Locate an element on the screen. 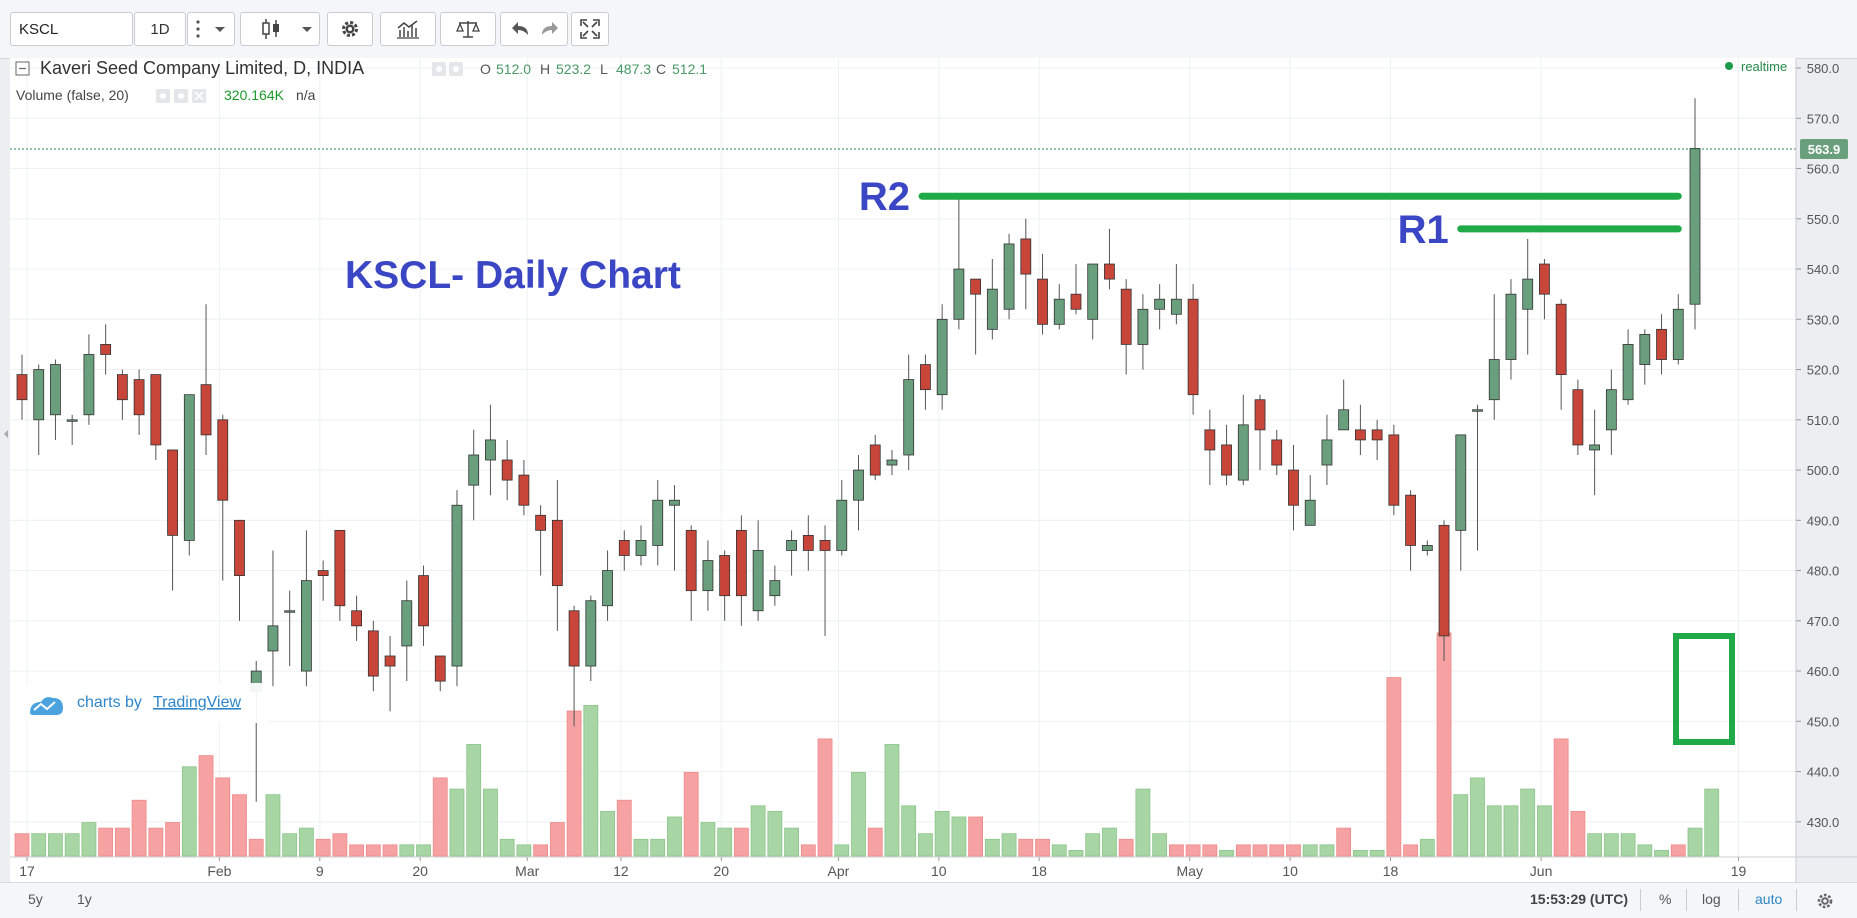 The image size is (1857, 918). low-value: 487.3 is located at coordinates (633, 69).